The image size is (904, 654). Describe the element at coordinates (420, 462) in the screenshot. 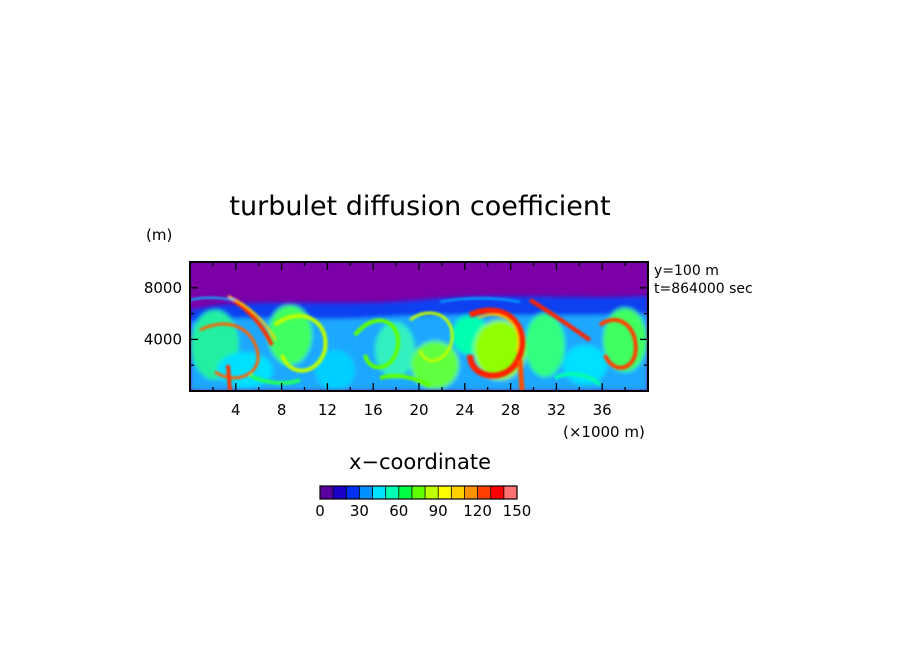

I see `x-axis-label: x−coordinate` at that location.